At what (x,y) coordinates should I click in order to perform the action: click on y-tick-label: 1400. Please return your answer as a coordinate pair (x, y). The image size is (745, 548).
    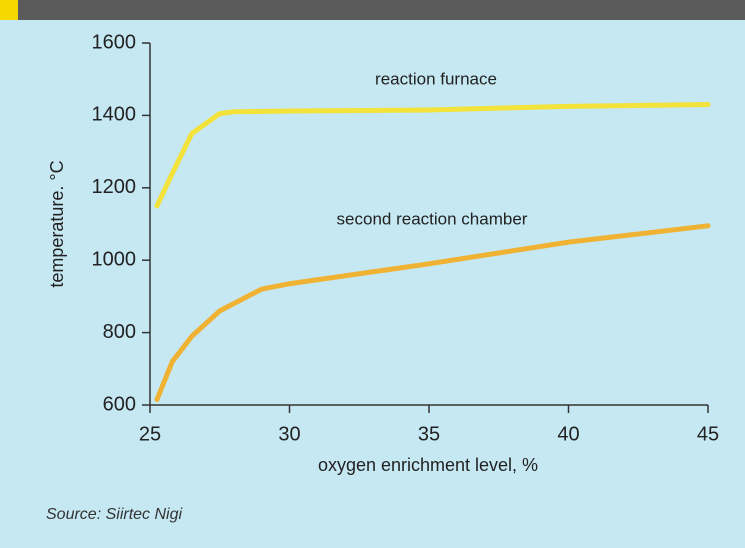
    Looking at the image, I should click on (114, 115).